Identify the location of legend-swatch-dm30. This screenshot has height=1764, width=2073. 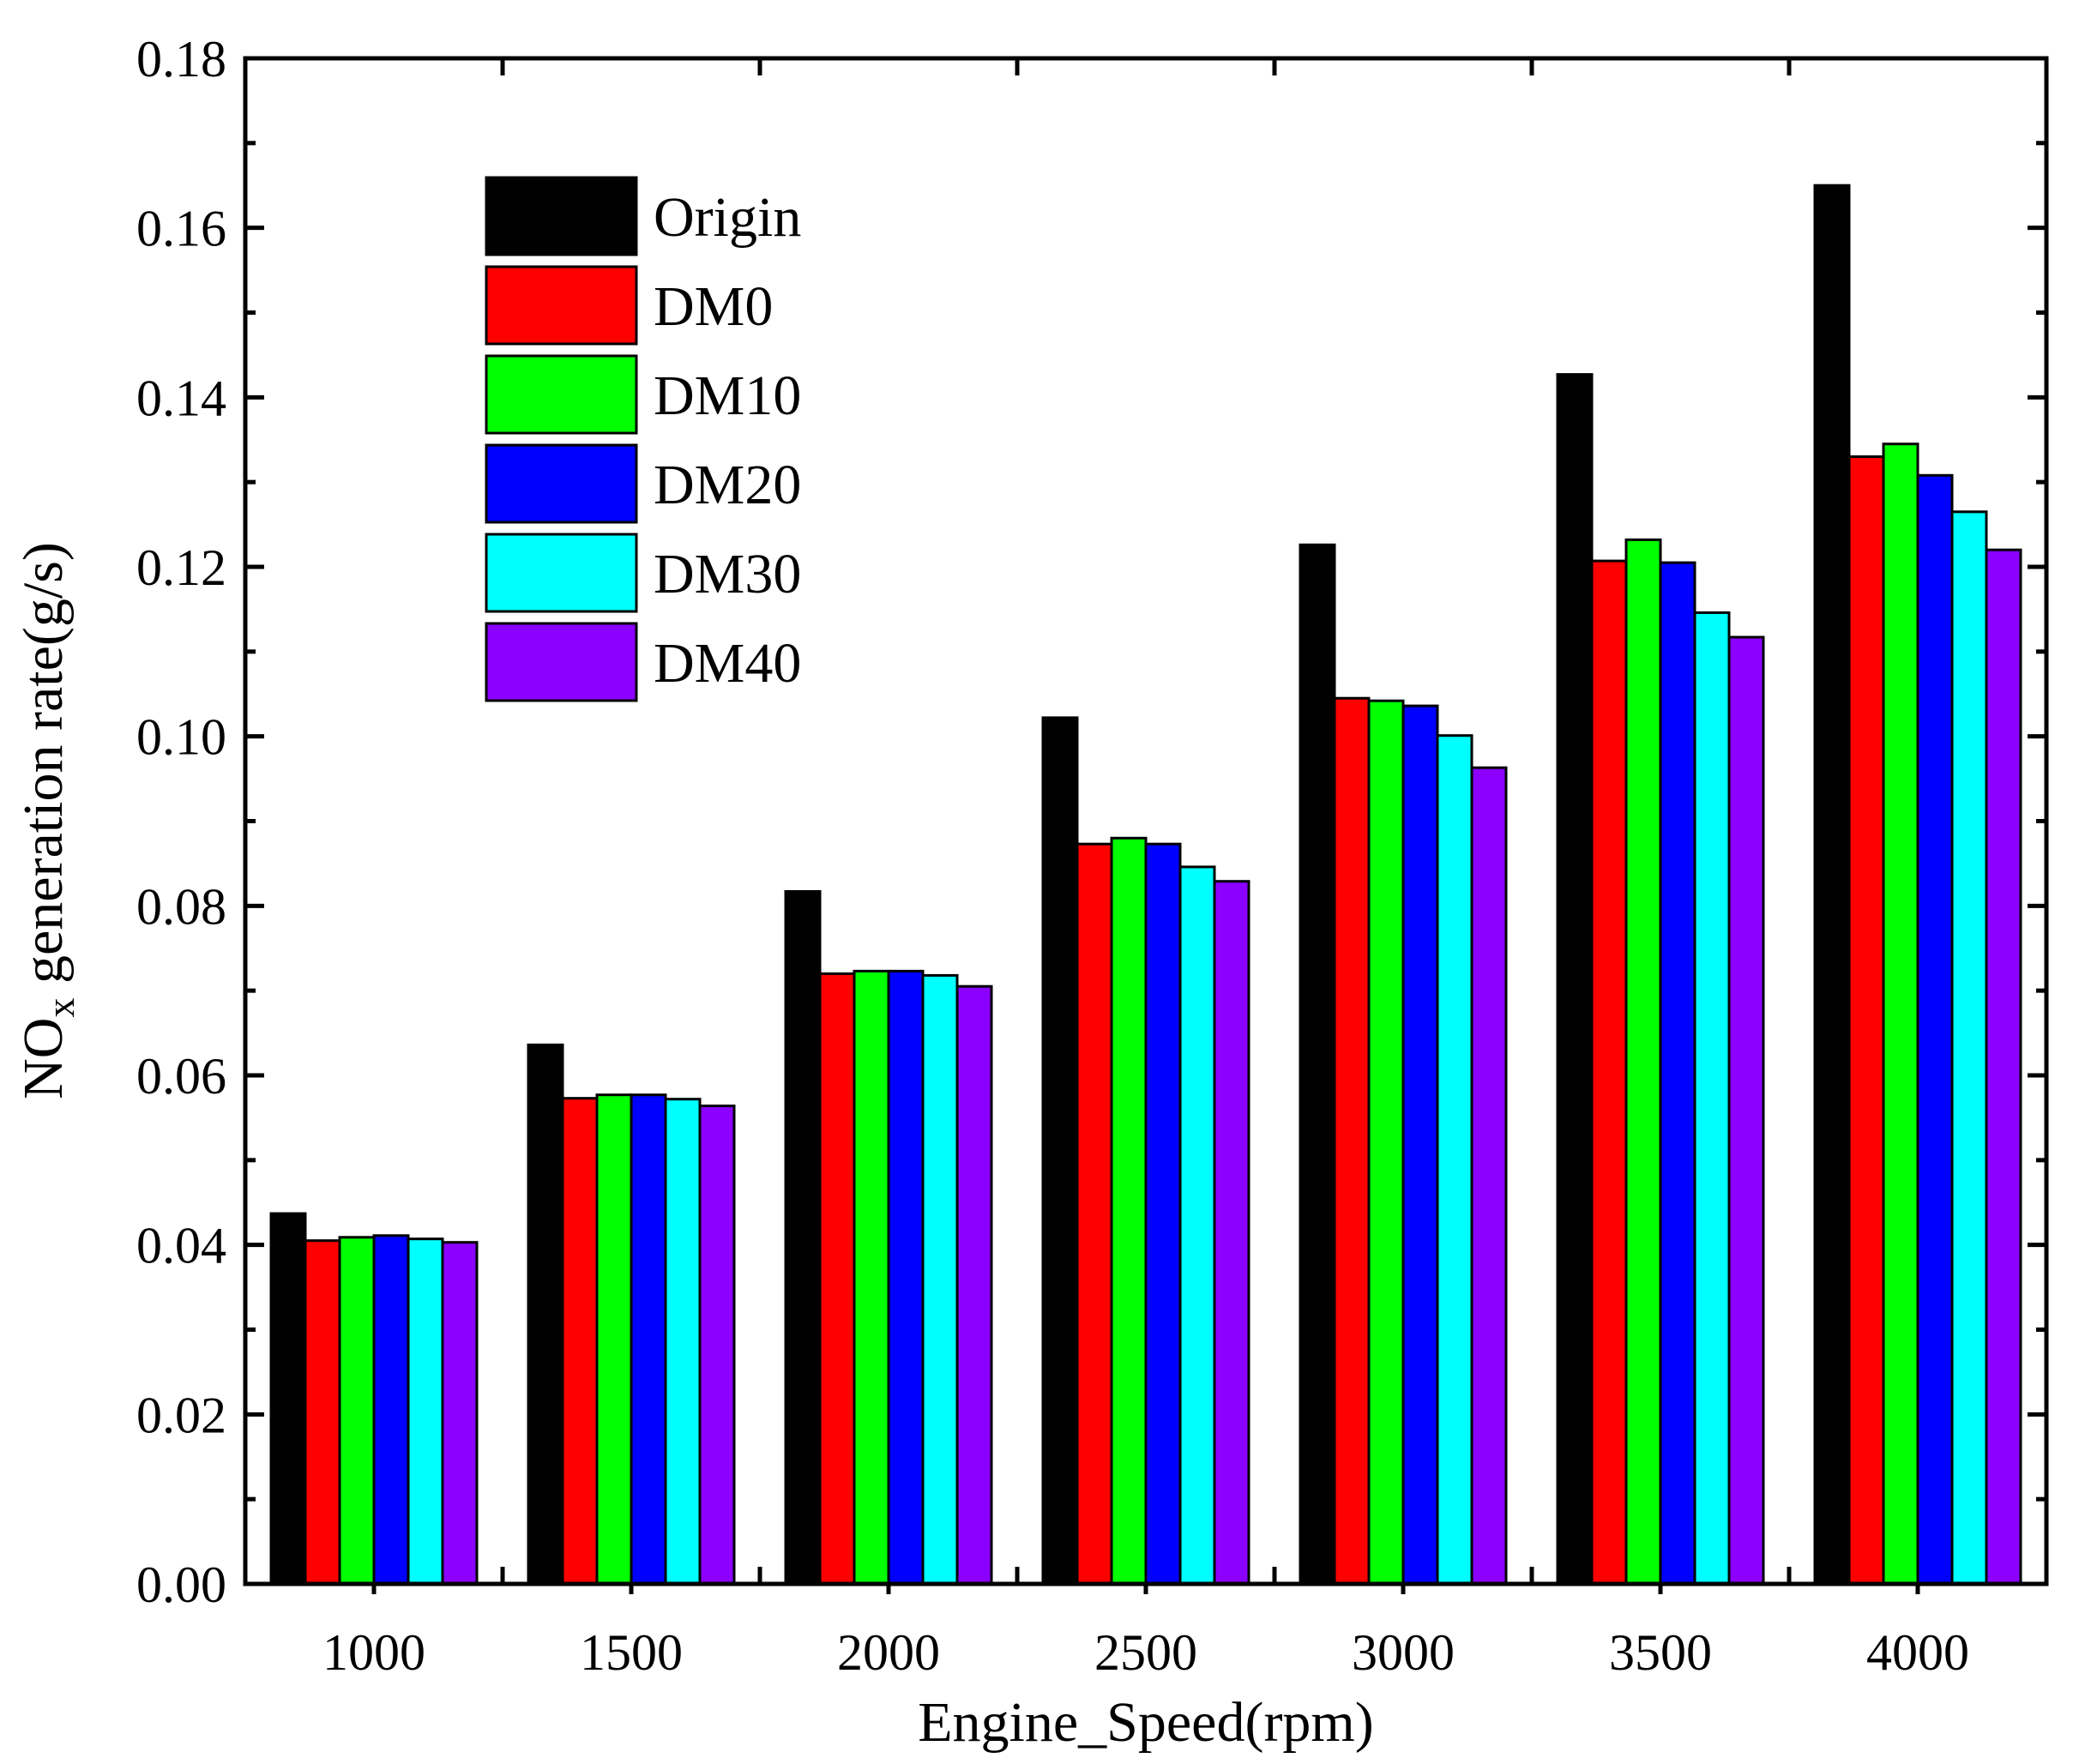
(562, 573).